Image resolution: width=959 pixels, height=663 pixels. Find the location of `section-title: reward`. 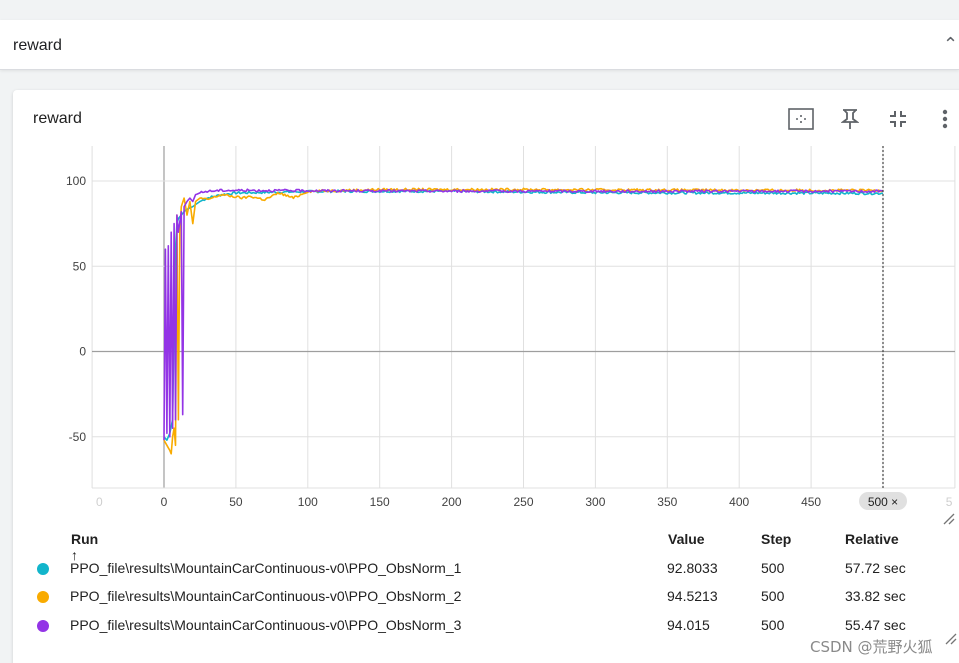

section-title: reward is located at coordinates (37, 45).